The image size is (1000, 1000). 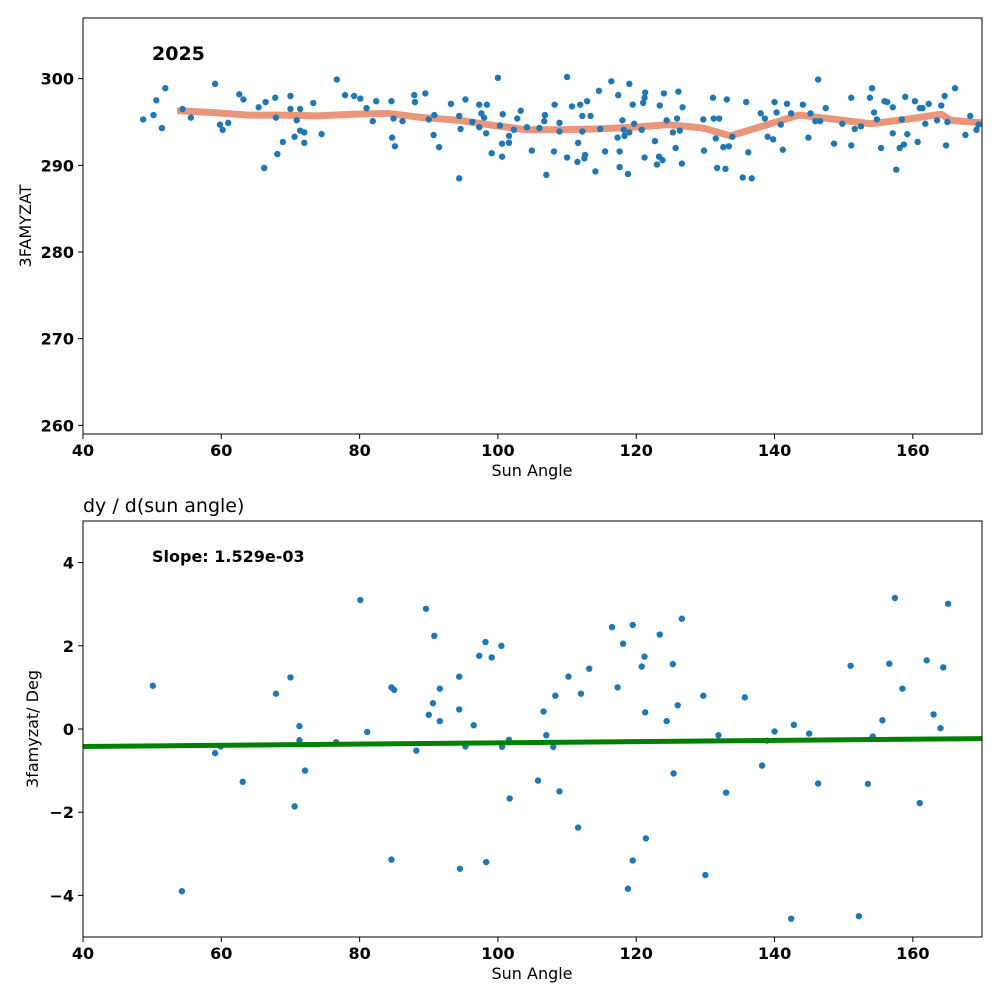 What do you see at coordinates (359, 953) in the screenshot?
I see `x-tick-label: 80` at bounding box center [359, 953].